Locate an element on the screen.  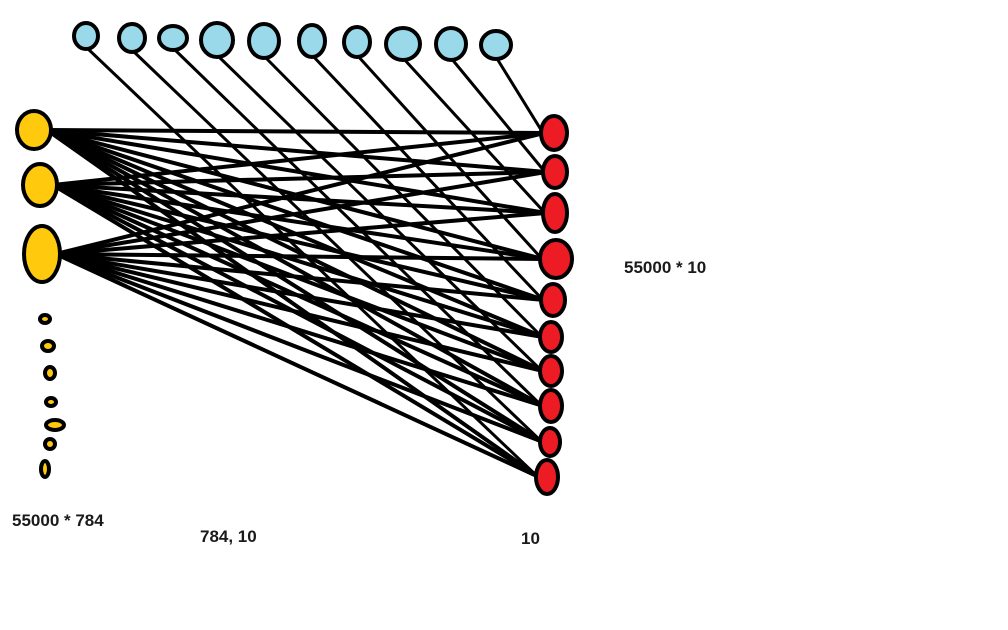
output-shape-label: 55000 * 10 is located at coordinates (665, 267).